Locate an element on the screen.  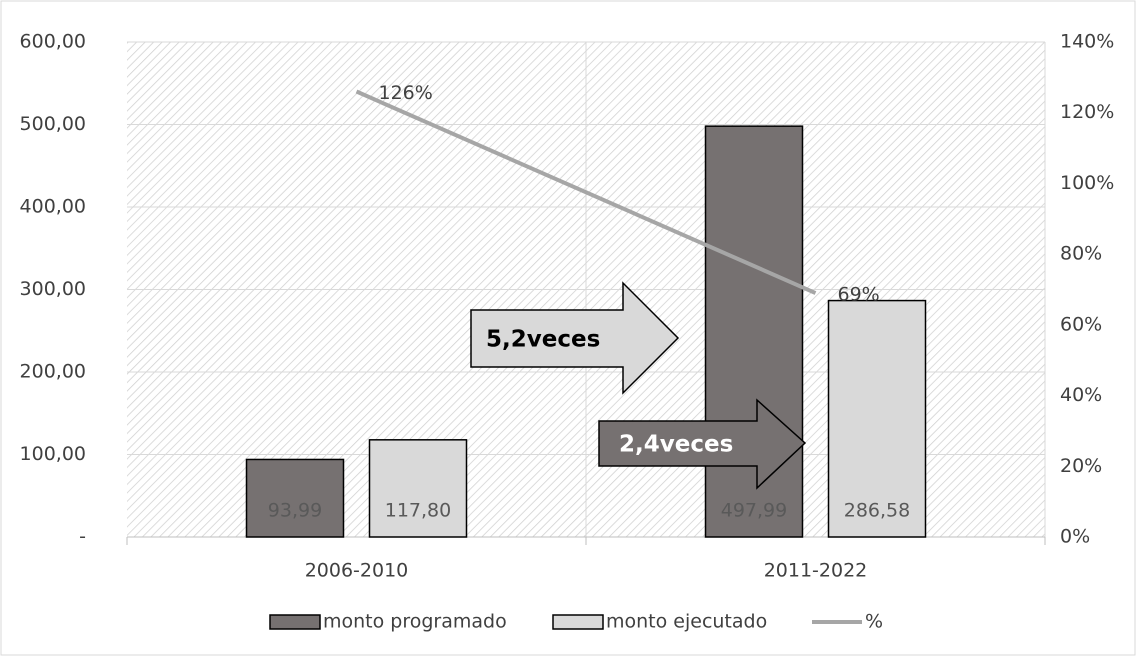
y-tick-label: 100,00 is located at coordinates (53, 454).